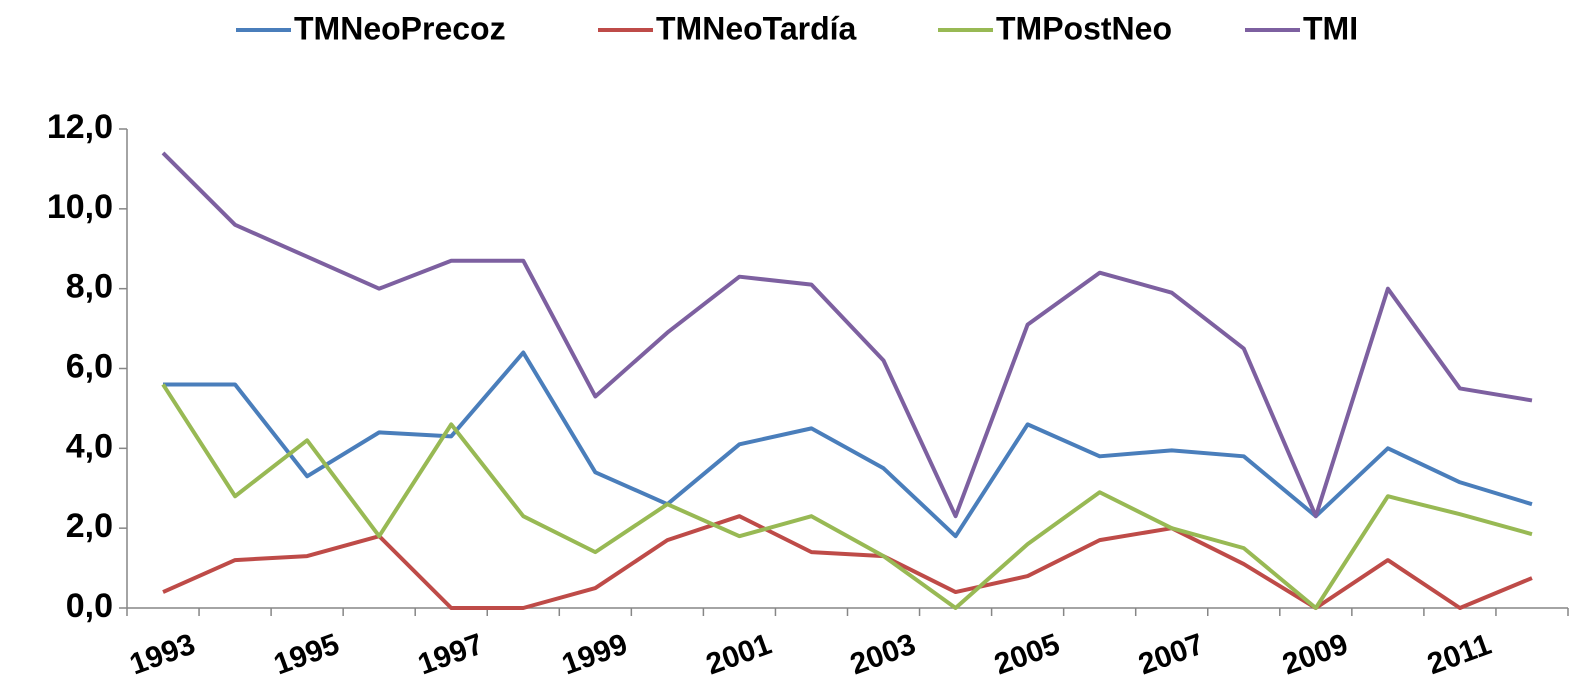 This screenshot has height=698, width=1571. I want to click on x-tick-label: 1997, so click(451, 655).